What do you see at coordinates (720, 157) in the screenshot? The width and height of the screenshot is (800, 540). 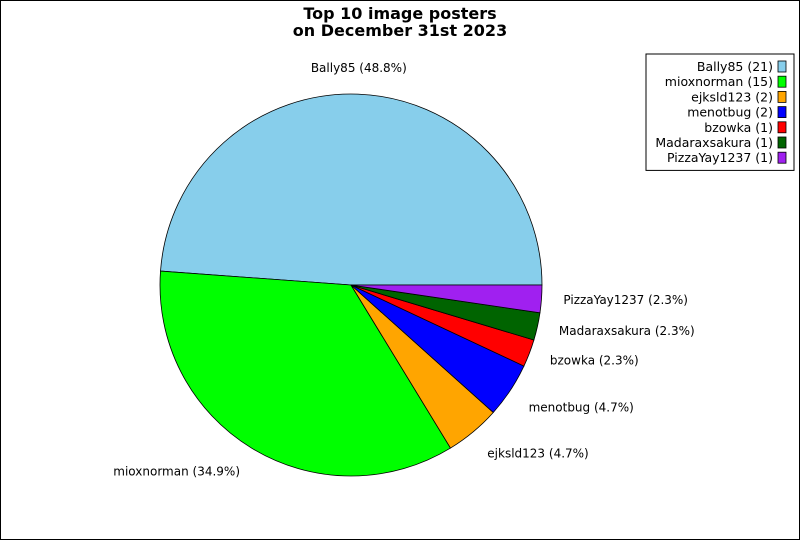 I see `legend-label-pizzayay1237: PizzaYay1237 (1)` at bounding box center [720, 157].